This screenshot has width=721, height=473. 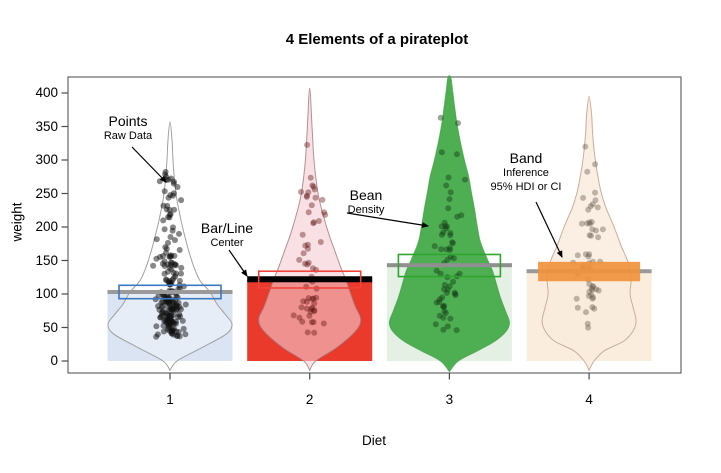 I want to click on annotation-band-sublabel: 95% HDI or CI, so click(x=526, y=187).